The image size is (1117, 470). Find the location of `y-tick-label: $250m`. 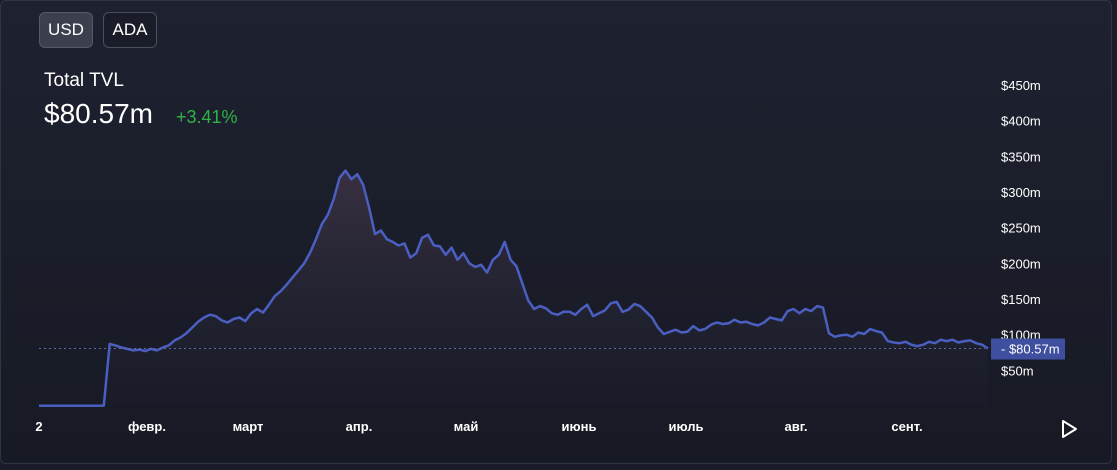

y-tick-label: $250m is located at coordinates (1021, 228).